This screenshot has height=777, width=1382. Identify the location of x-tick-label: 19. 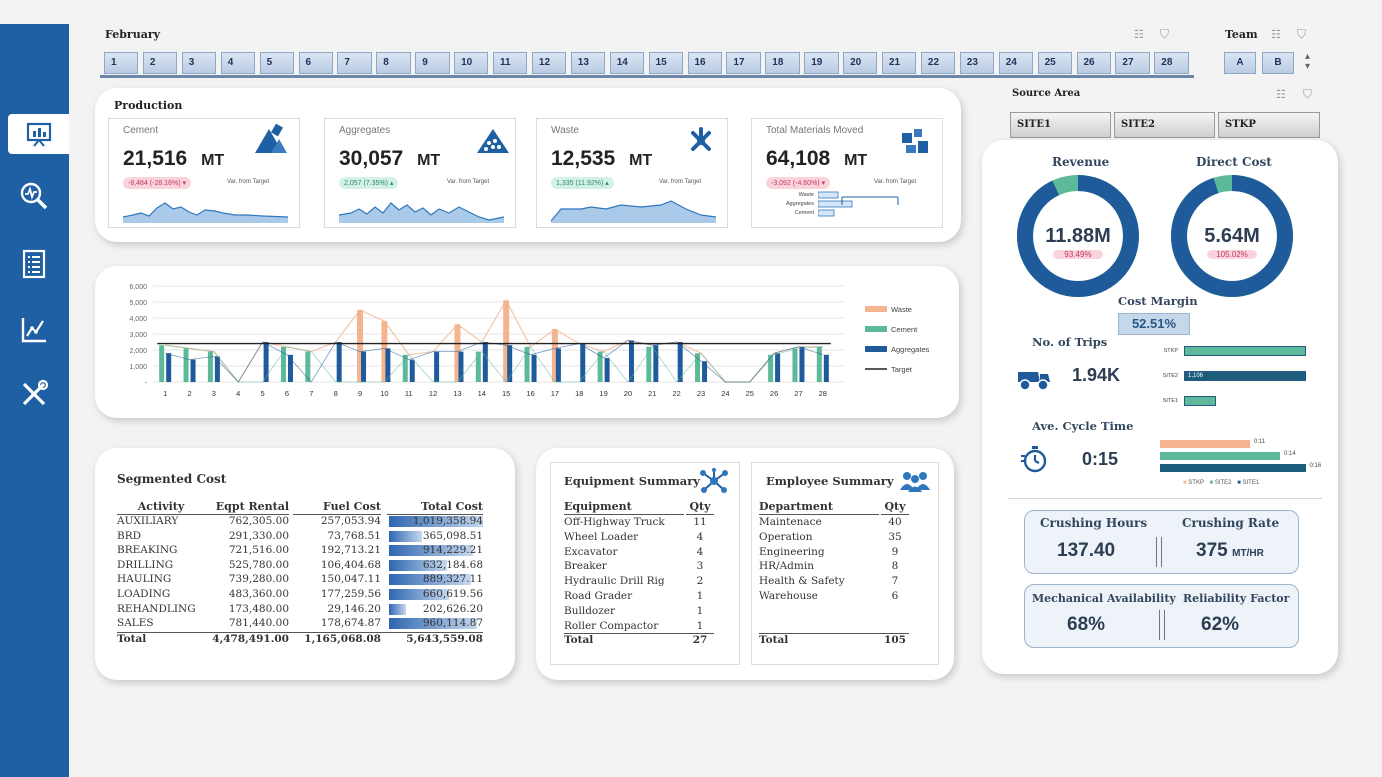
(603, 393).